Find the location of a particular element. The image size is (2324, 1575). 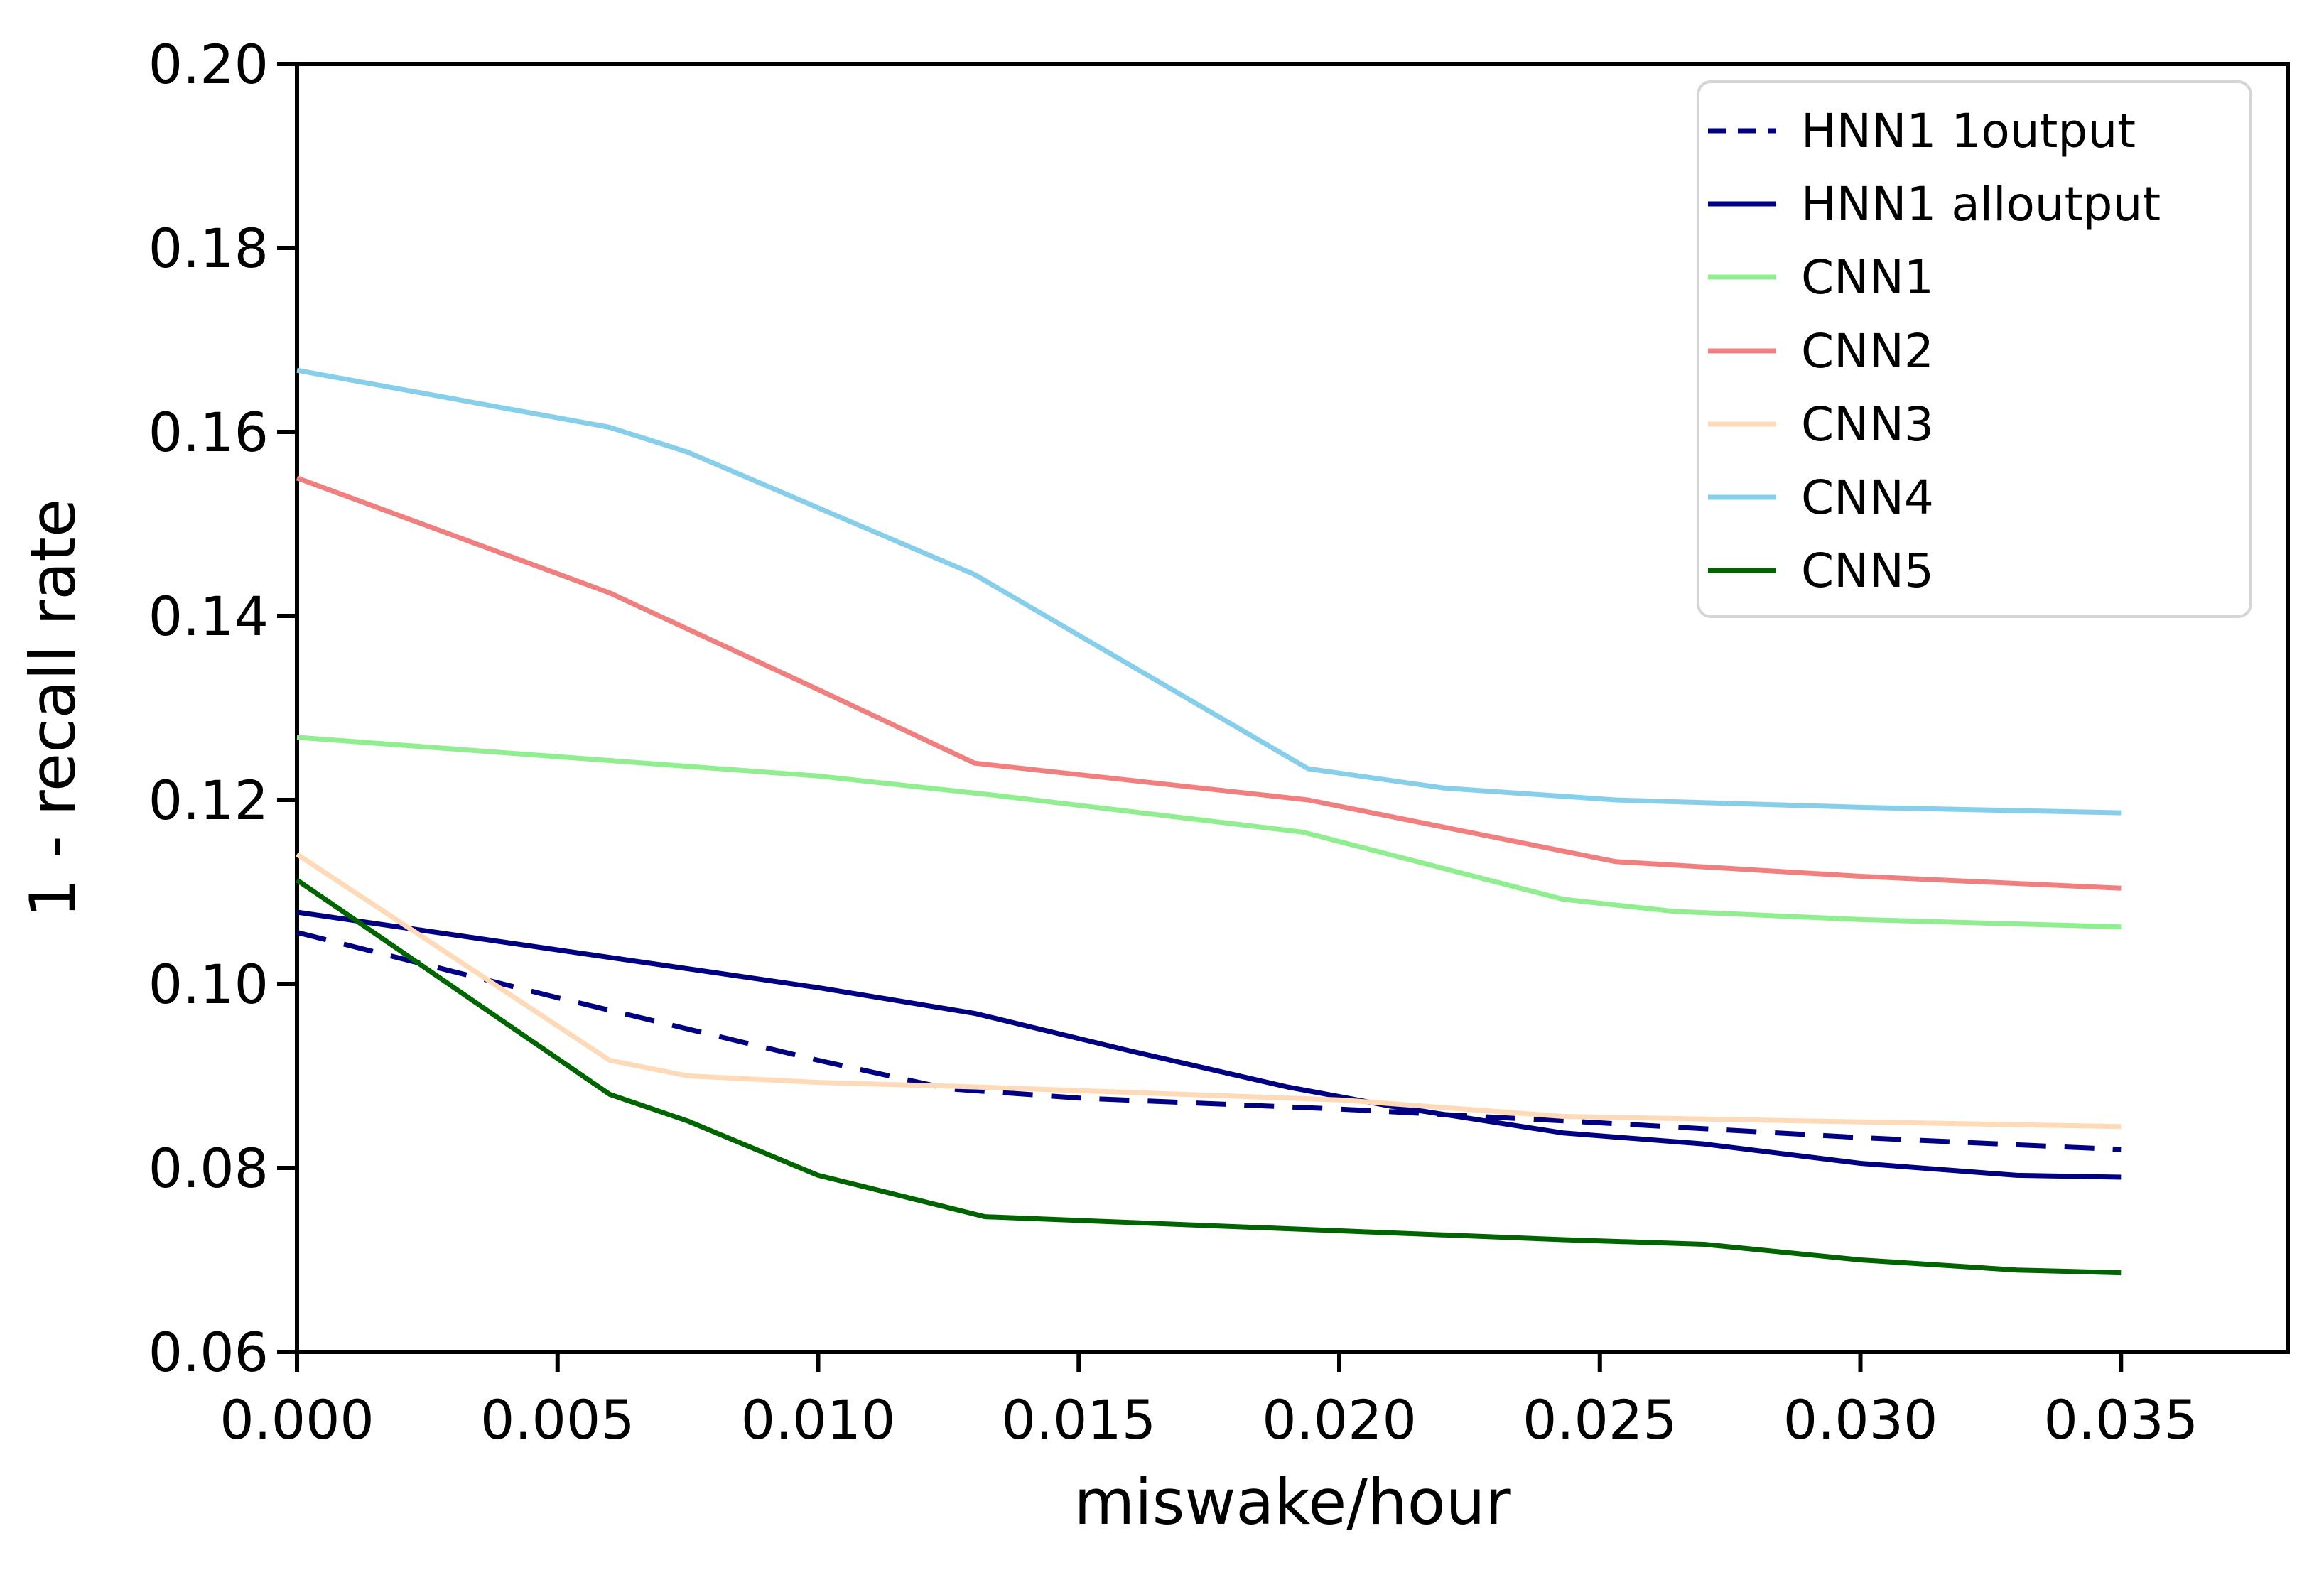

y-tick-label: 0.08 is located at coordinates (209, 1168).